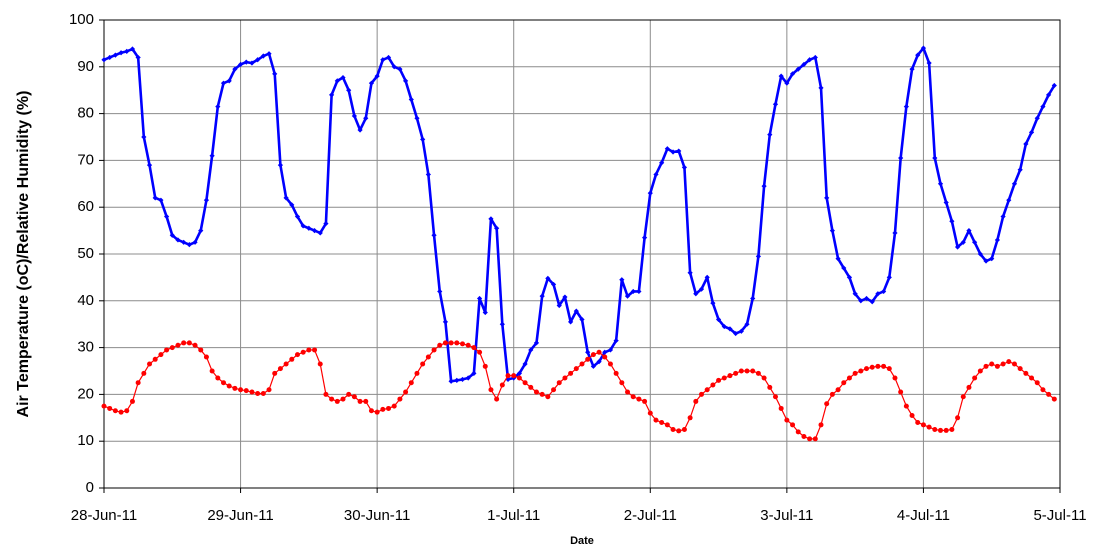  I want to click on x-tick-label: 3-Jul-11, so click(786, 515).